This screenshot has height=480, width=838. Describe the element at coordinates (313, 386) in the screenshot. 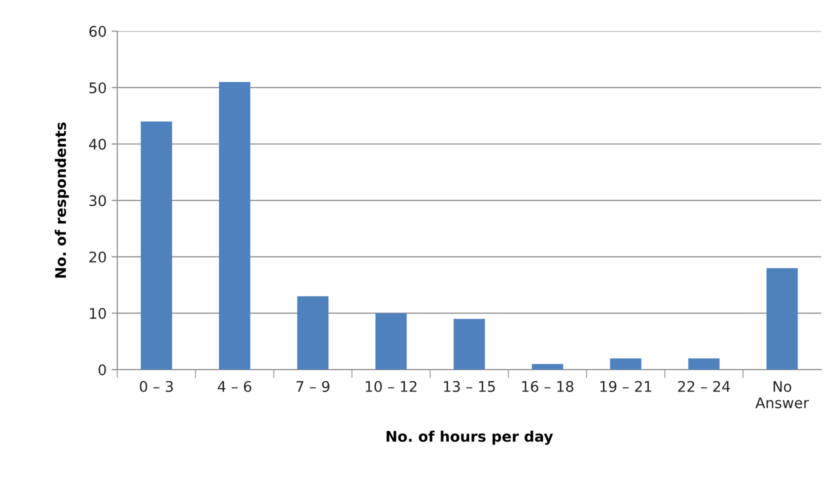

I see `x-tick-label: 7 – 9` at that location.